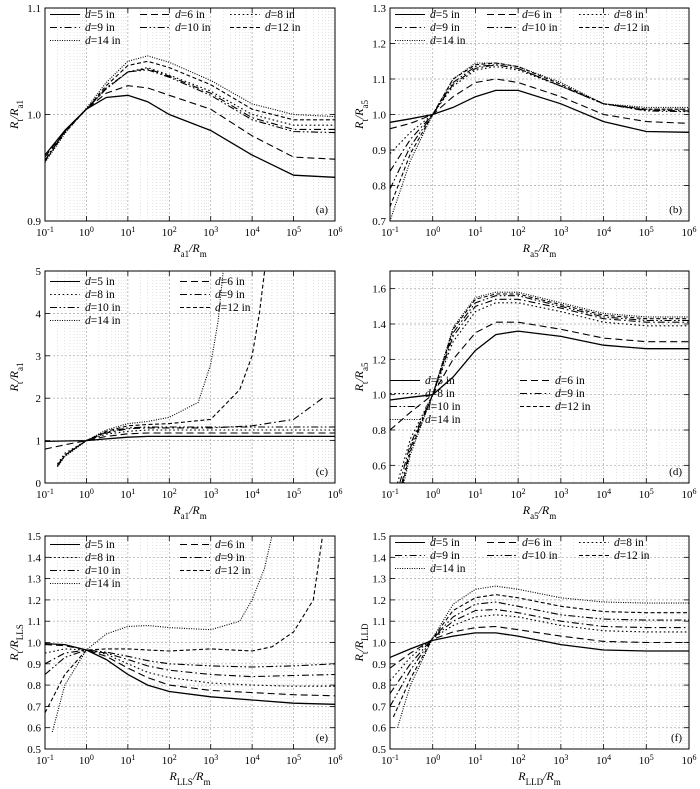 The width and height of the screenshot is (700, 789). I want to click on legend-entry: d=8 in, so click(440, 394).